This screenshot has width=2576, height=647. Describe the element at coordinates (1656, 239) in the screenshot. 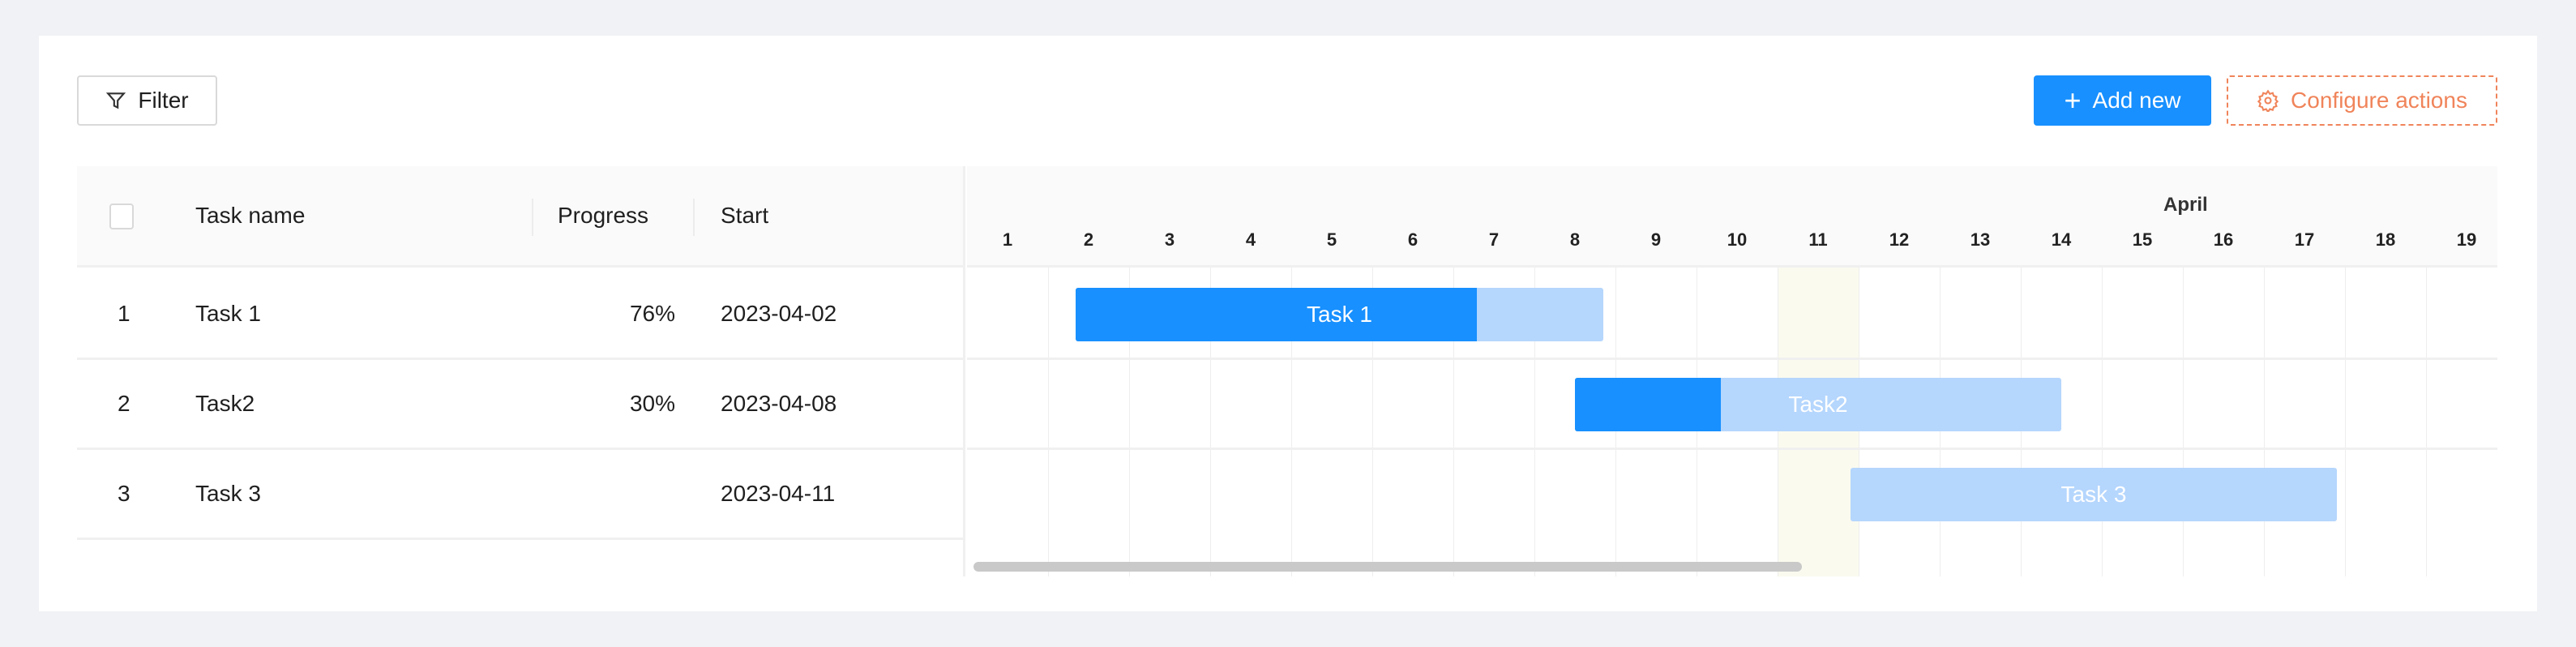

I see `day-label: 9` at that location.